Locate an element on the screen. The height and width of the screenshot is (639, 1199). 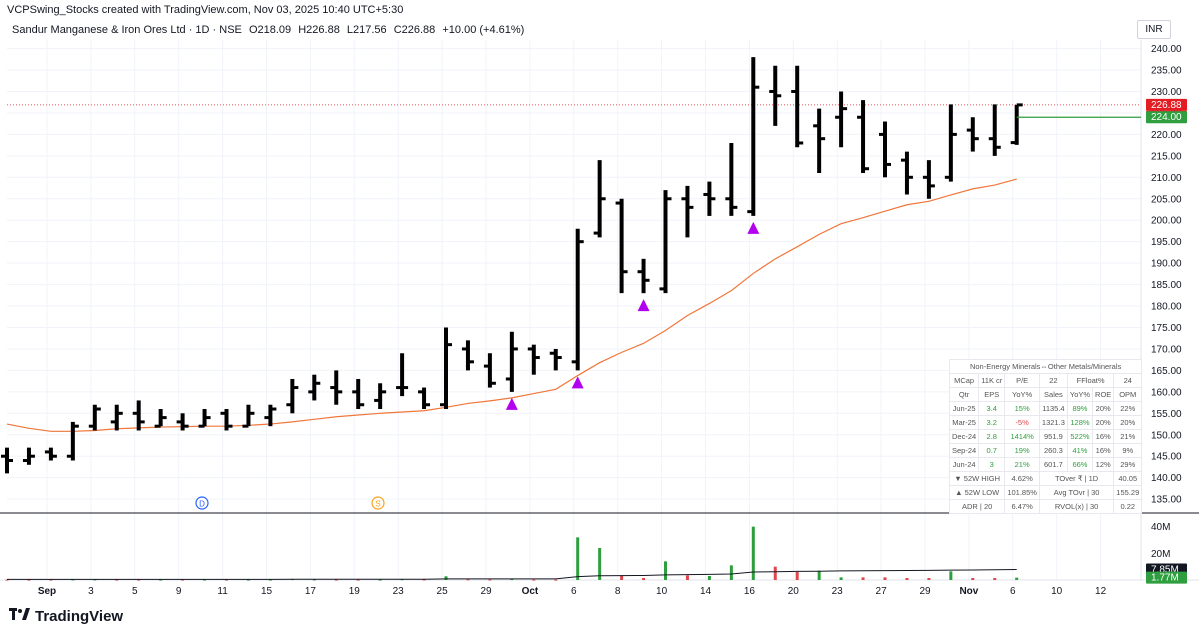
volume-ma-line is located at coordinates (512, 574).